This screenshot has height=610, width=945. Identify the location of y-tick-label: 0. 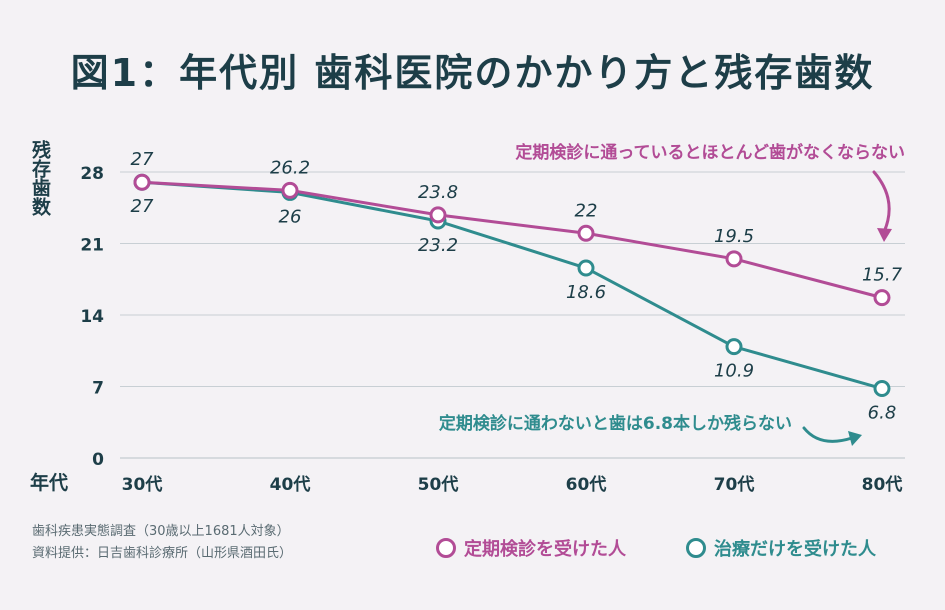
(98, 460).